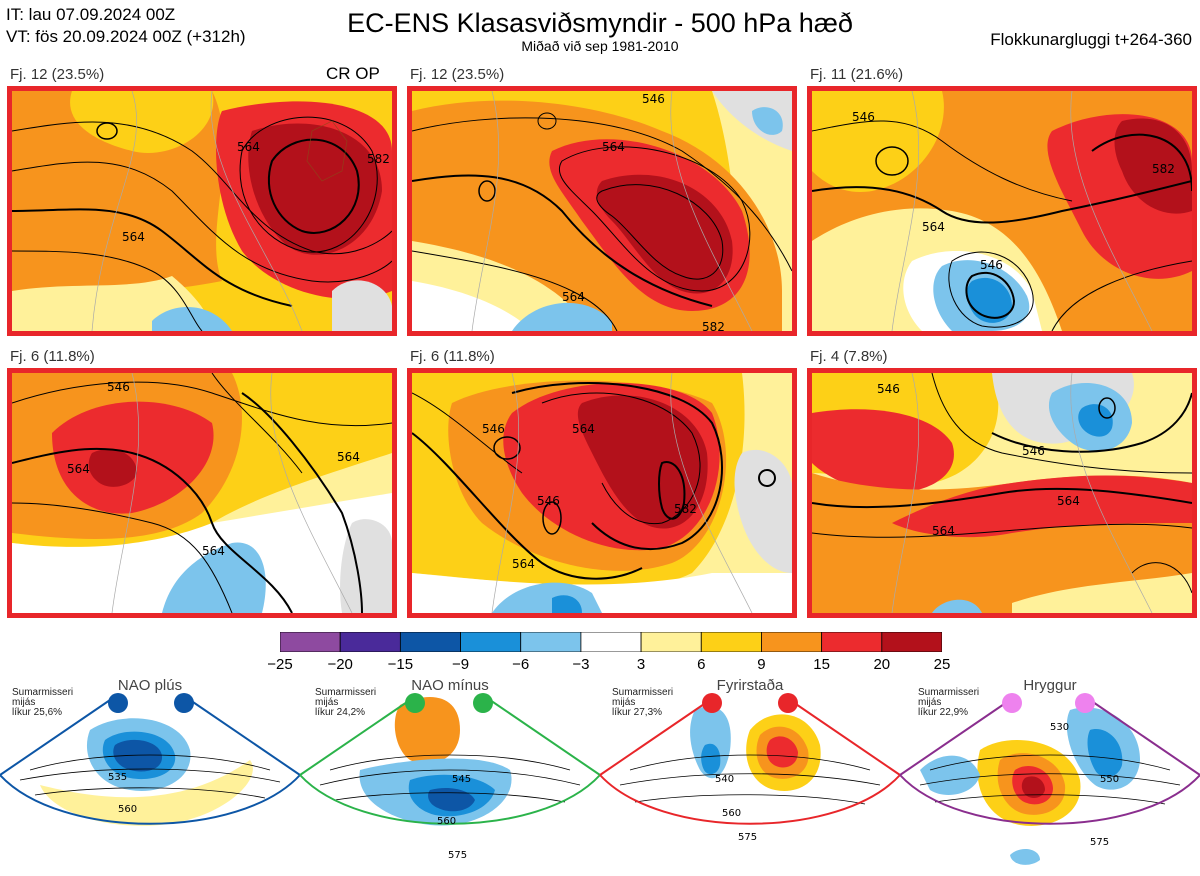 The image size is (1200, 876). Describe the element at coordinates (450, 685) in the screenshot. I see `regime-title-nao-minus: NAO mínus` at that location.